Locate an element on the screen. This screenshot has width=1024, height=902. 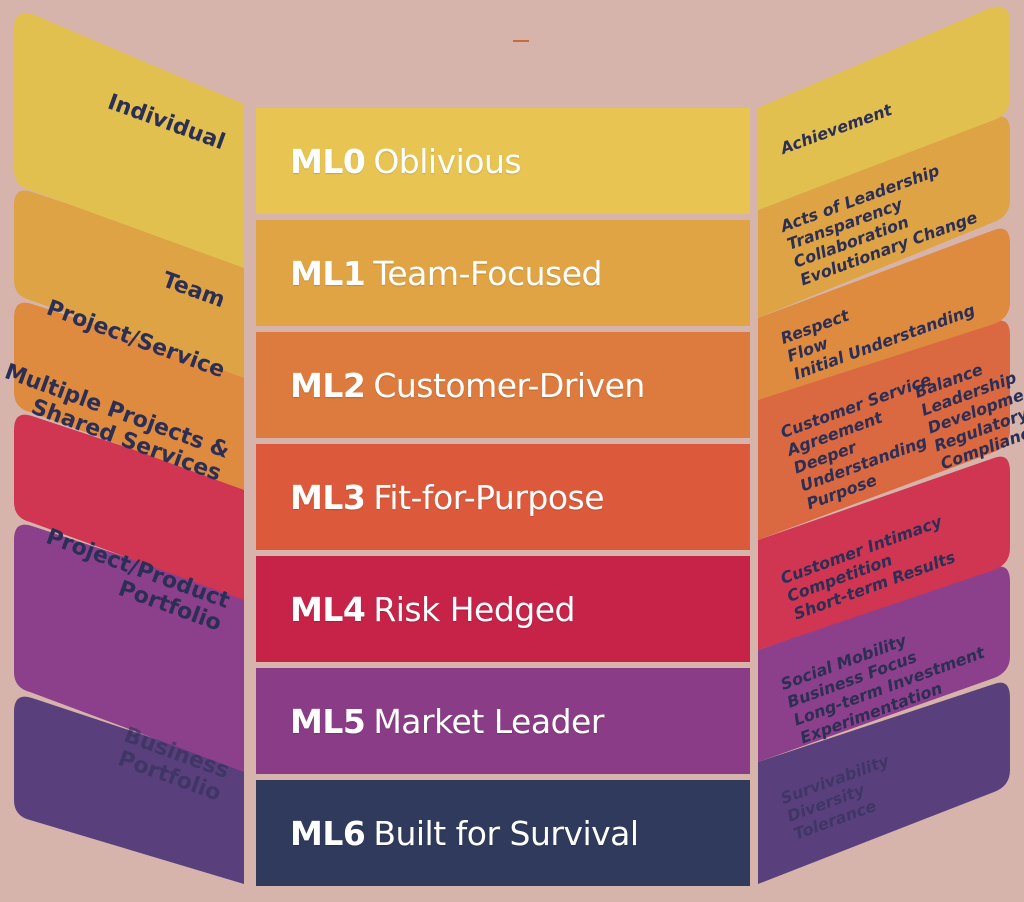
right-wing-ml5 is located at coordinates (884, 664).